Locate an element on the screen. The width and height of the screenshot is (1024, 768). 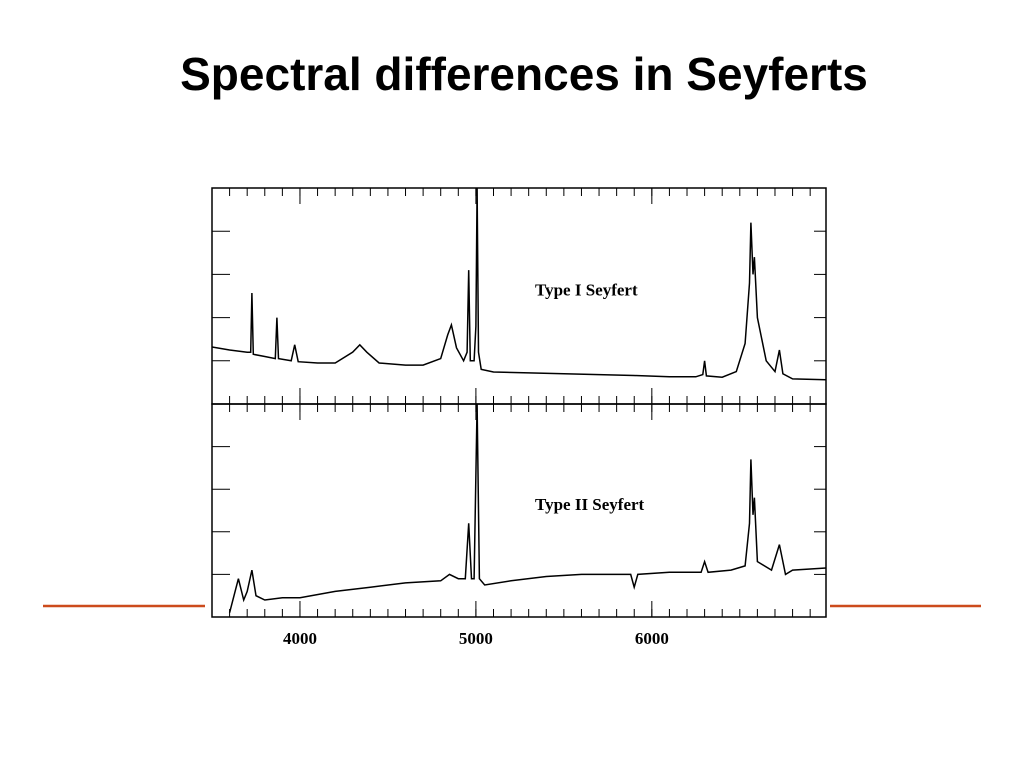
panel-label: Type II Seyfert is located at coordinates (590, 504).